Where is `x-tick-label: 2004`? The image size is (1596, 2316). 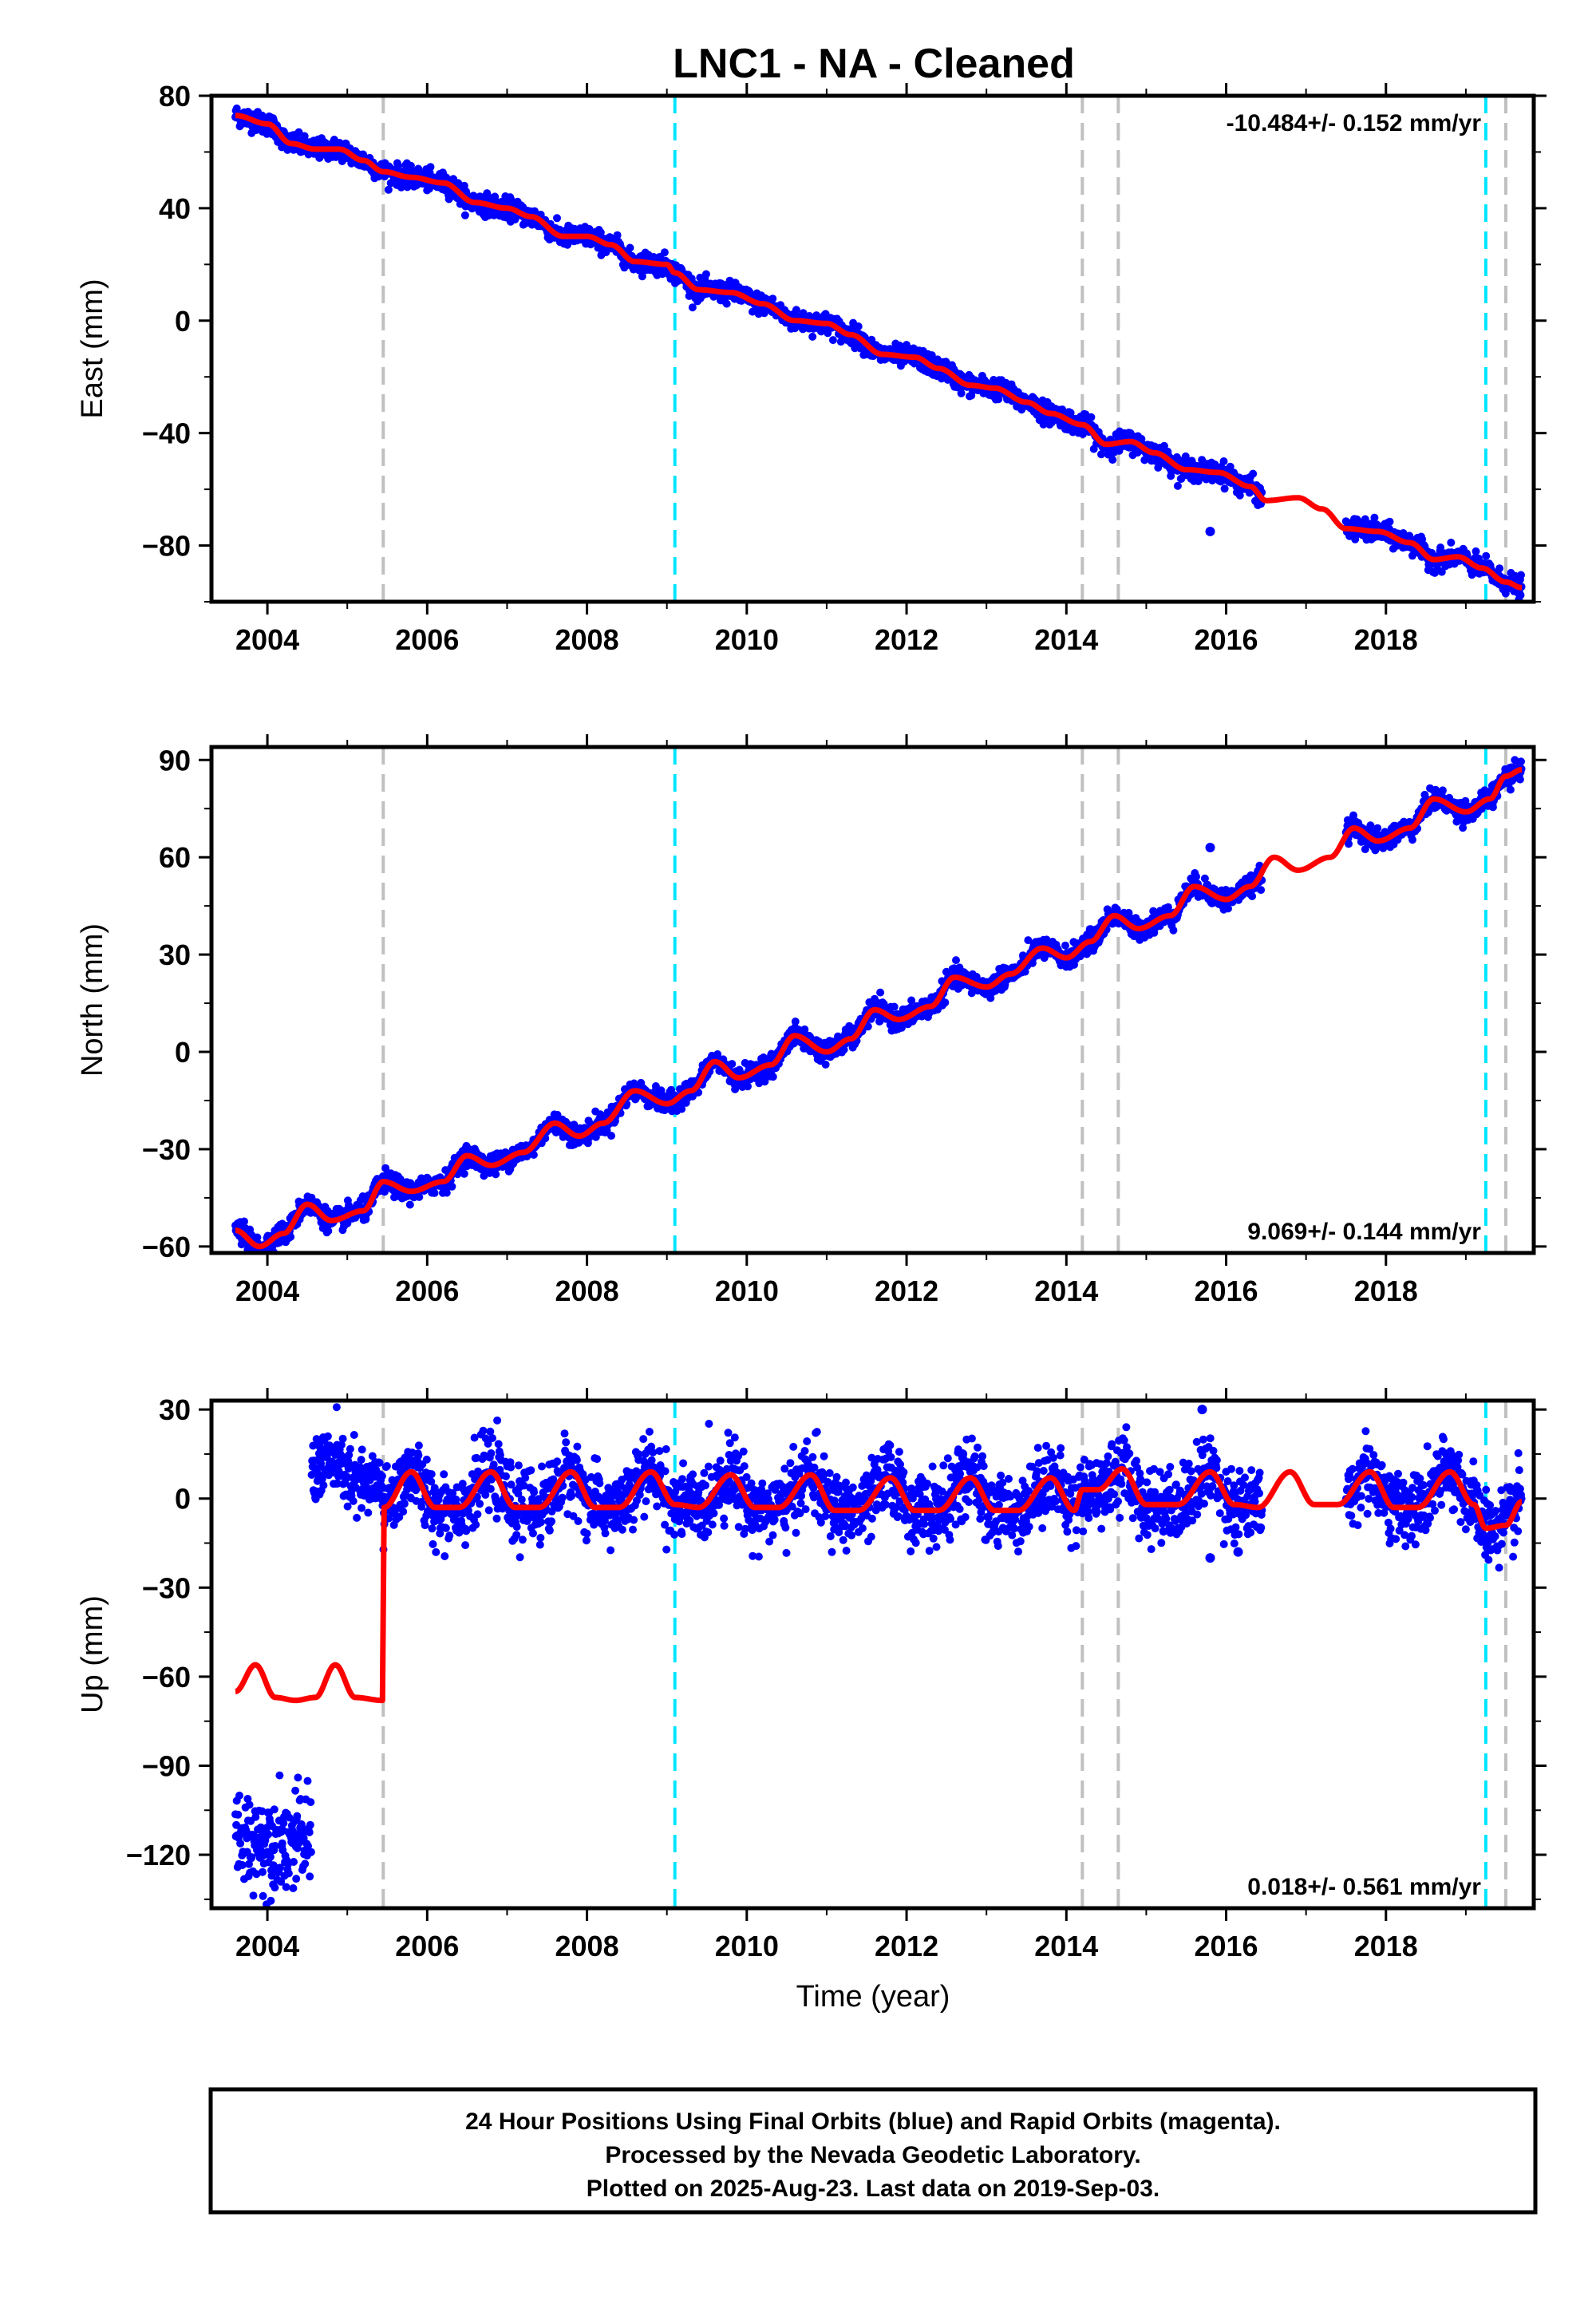
x-tick-label: 2004 is located at coordinates (267, 639).